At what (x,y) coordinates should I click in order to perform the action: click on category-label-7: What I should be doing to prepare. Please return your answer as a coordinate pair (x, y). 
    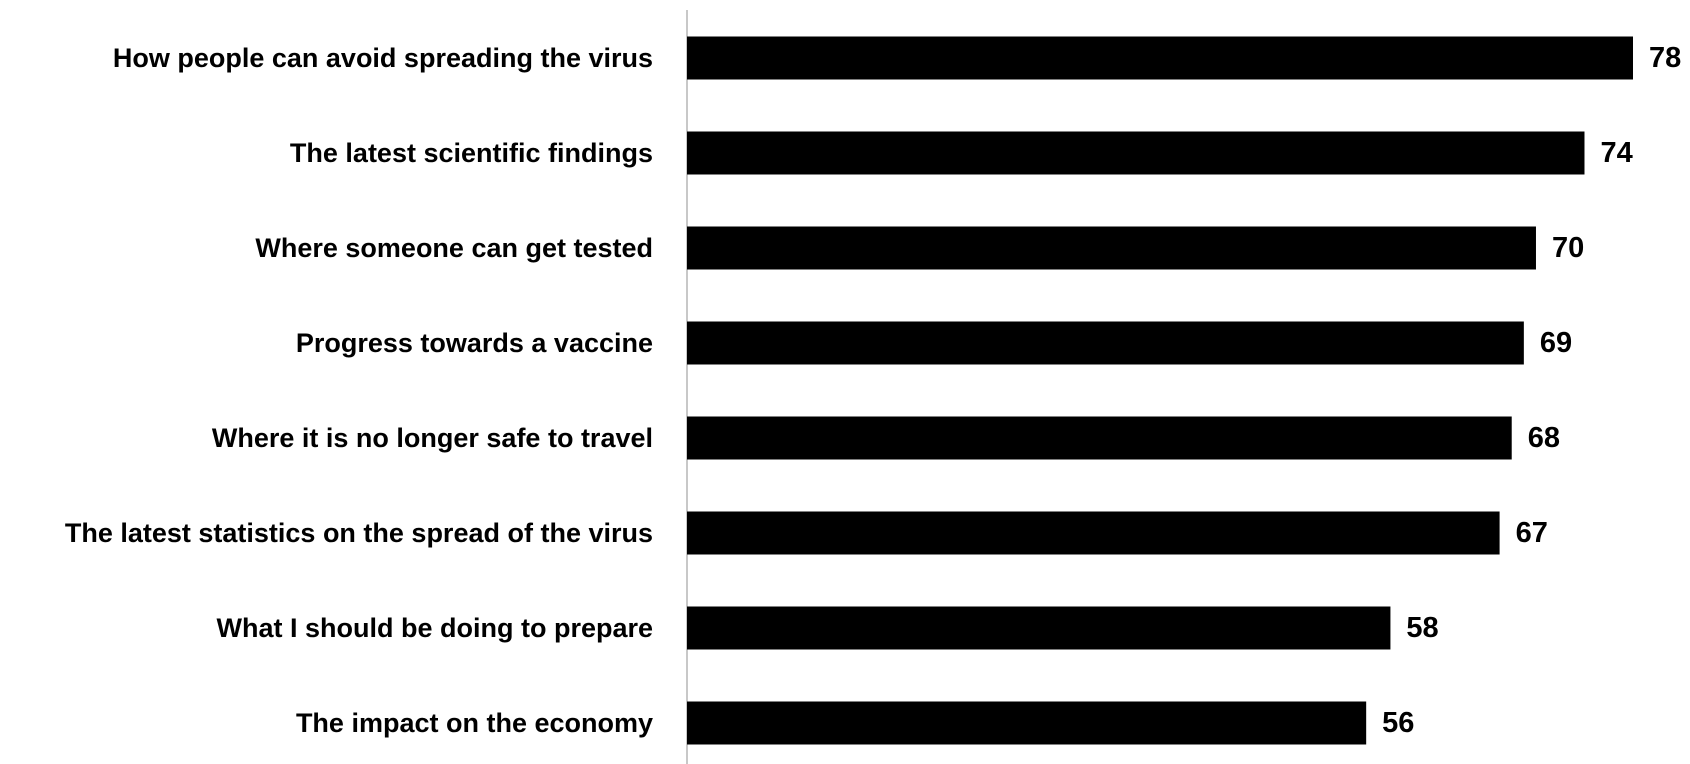
    Looking at the image, I should click on (435, 628).